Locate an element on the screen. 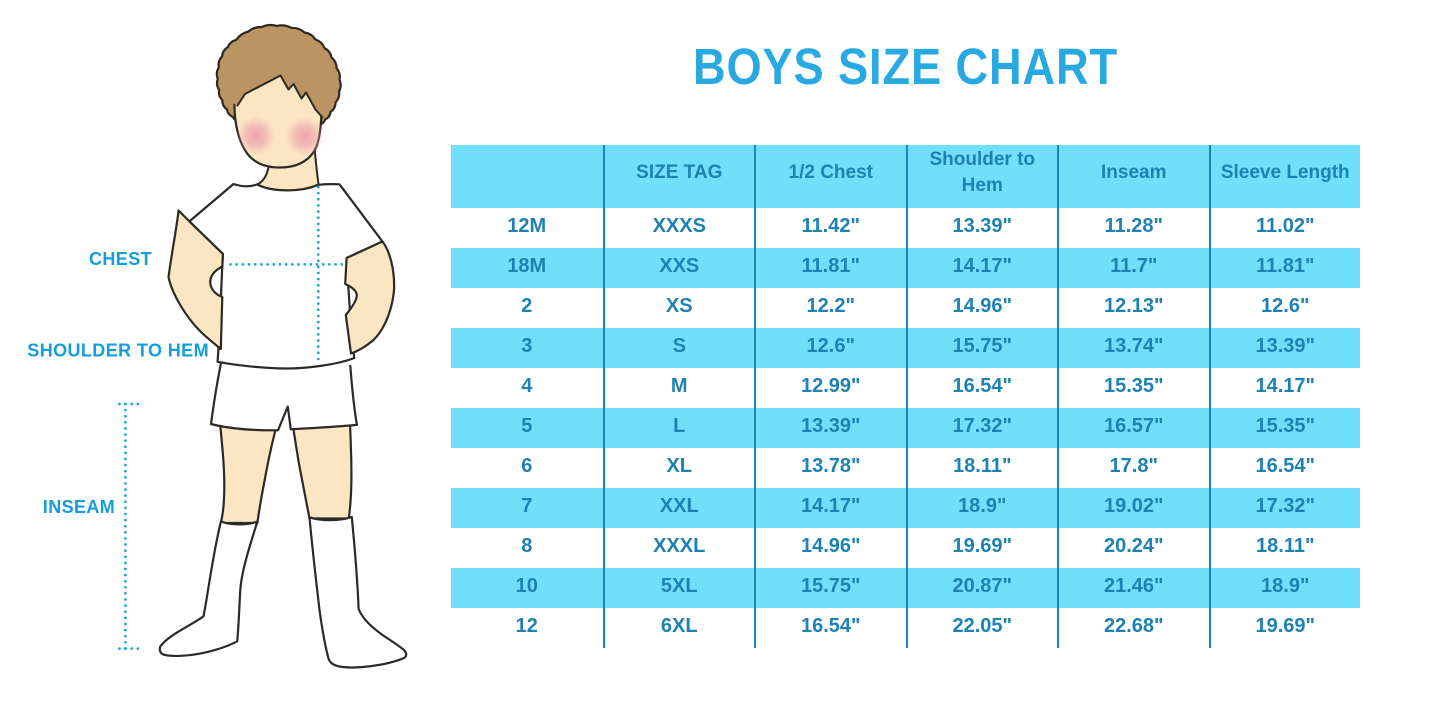 This screenshot has width=1445, height=723. svg-text: CHEST is located at coordinates (120, 259).